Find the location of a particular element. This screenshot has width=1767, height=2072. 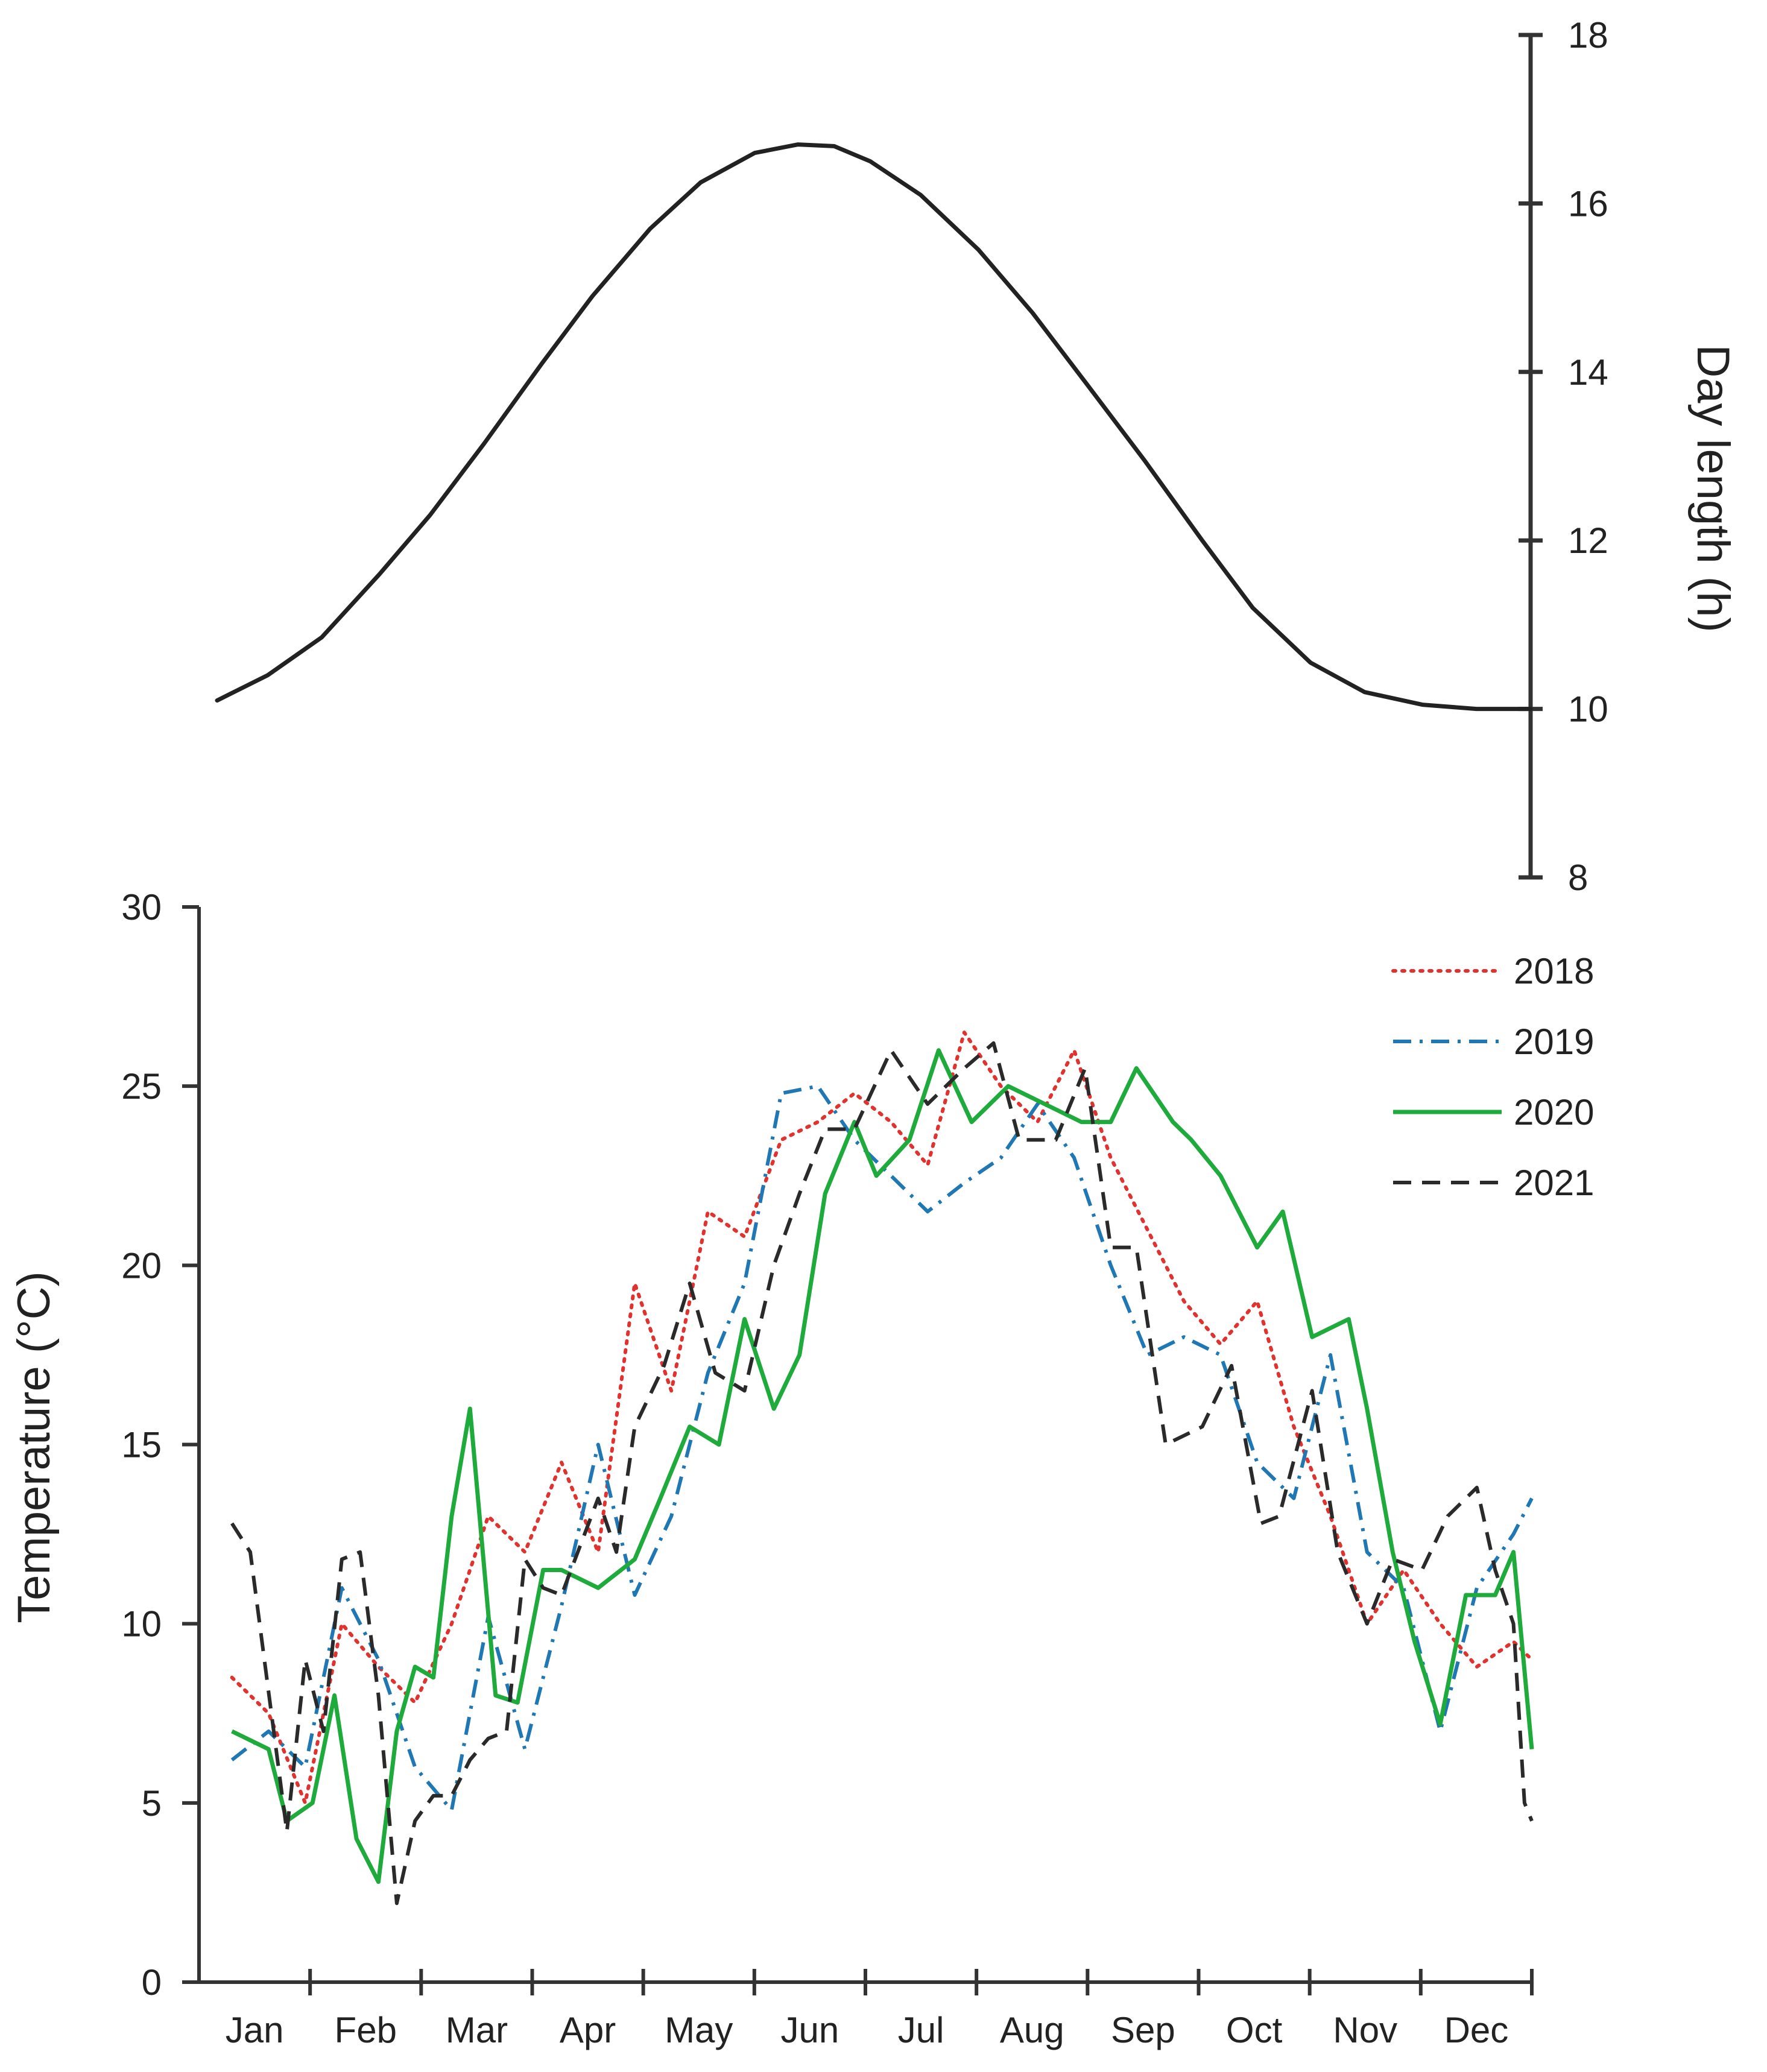

day-length-tick-label: 8 is located at coordinates (1578, 878).